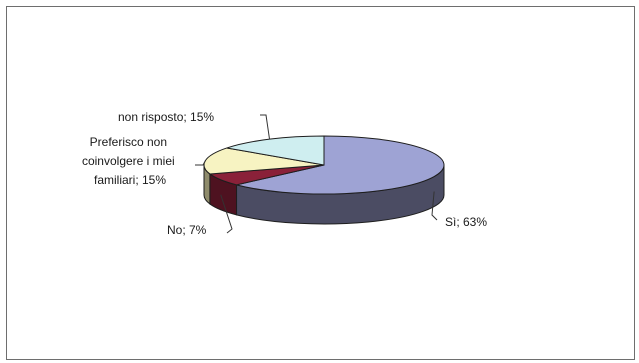  Describe the element at coordinates (275, 150) in the screenshot. I see `pie-slice-non-risposto` at that location.